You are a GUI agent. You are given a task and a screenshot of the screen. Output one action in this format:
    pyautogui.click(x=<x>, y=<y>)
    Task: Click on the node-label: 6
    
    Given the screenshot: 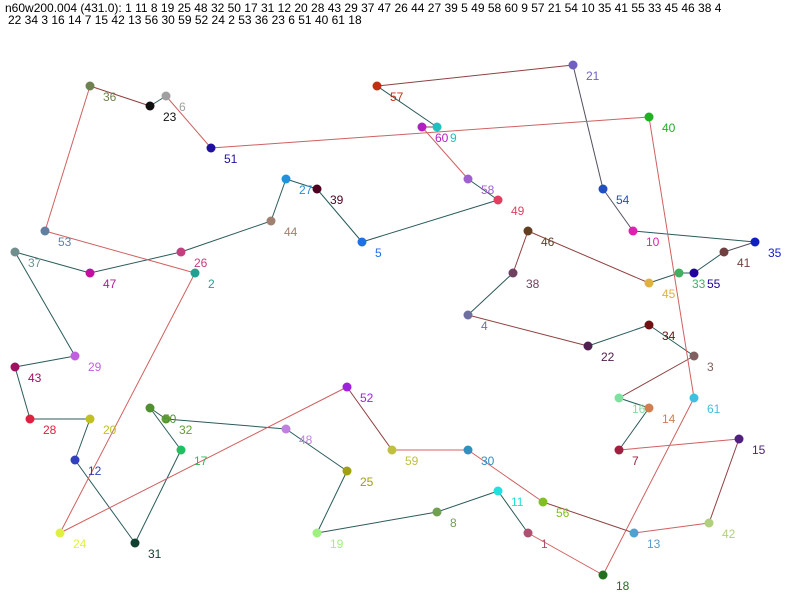 What is the action you would take?
    pyautogui.click(x=182, y=107)
    